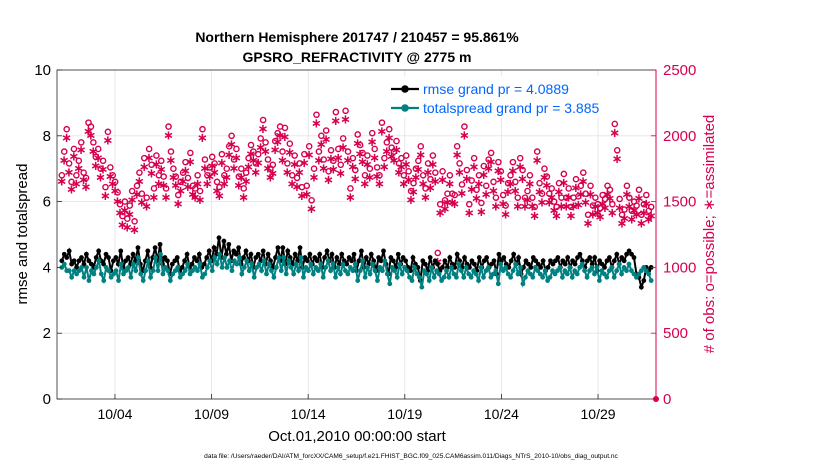  Describe the element at coordinates (405, 108) in the screenshot. I see `legend-spread-marker` at that location.